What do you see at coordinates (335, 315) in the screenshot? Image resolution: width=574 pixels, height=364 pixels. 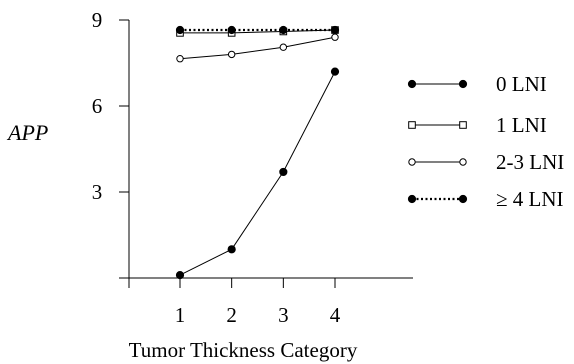 I see `x-tick-label: 4` at bounding box center [335, 315].